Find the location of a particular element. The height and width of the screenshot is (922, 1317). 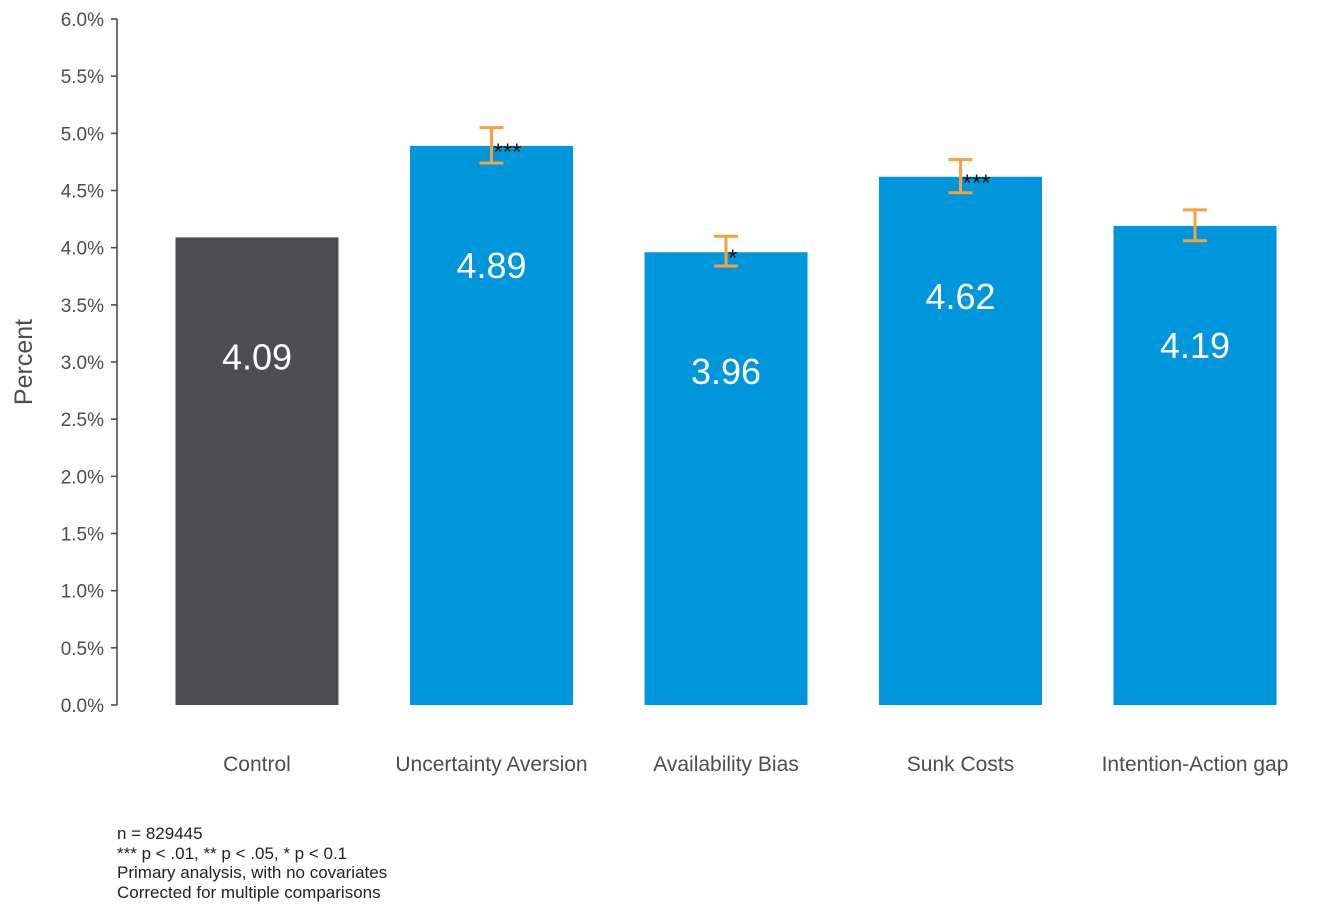

y-tick-label: 2.5% is located at coordinates (82, 420).